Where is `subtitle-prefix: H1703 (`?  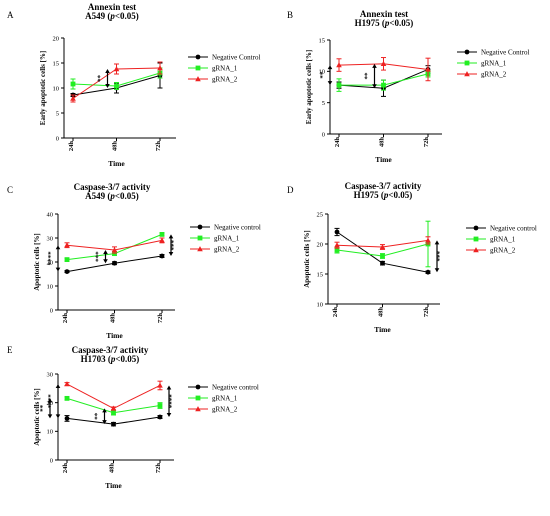
subtitle-prefix: H1703 ( is located at coordinates (96, 359).